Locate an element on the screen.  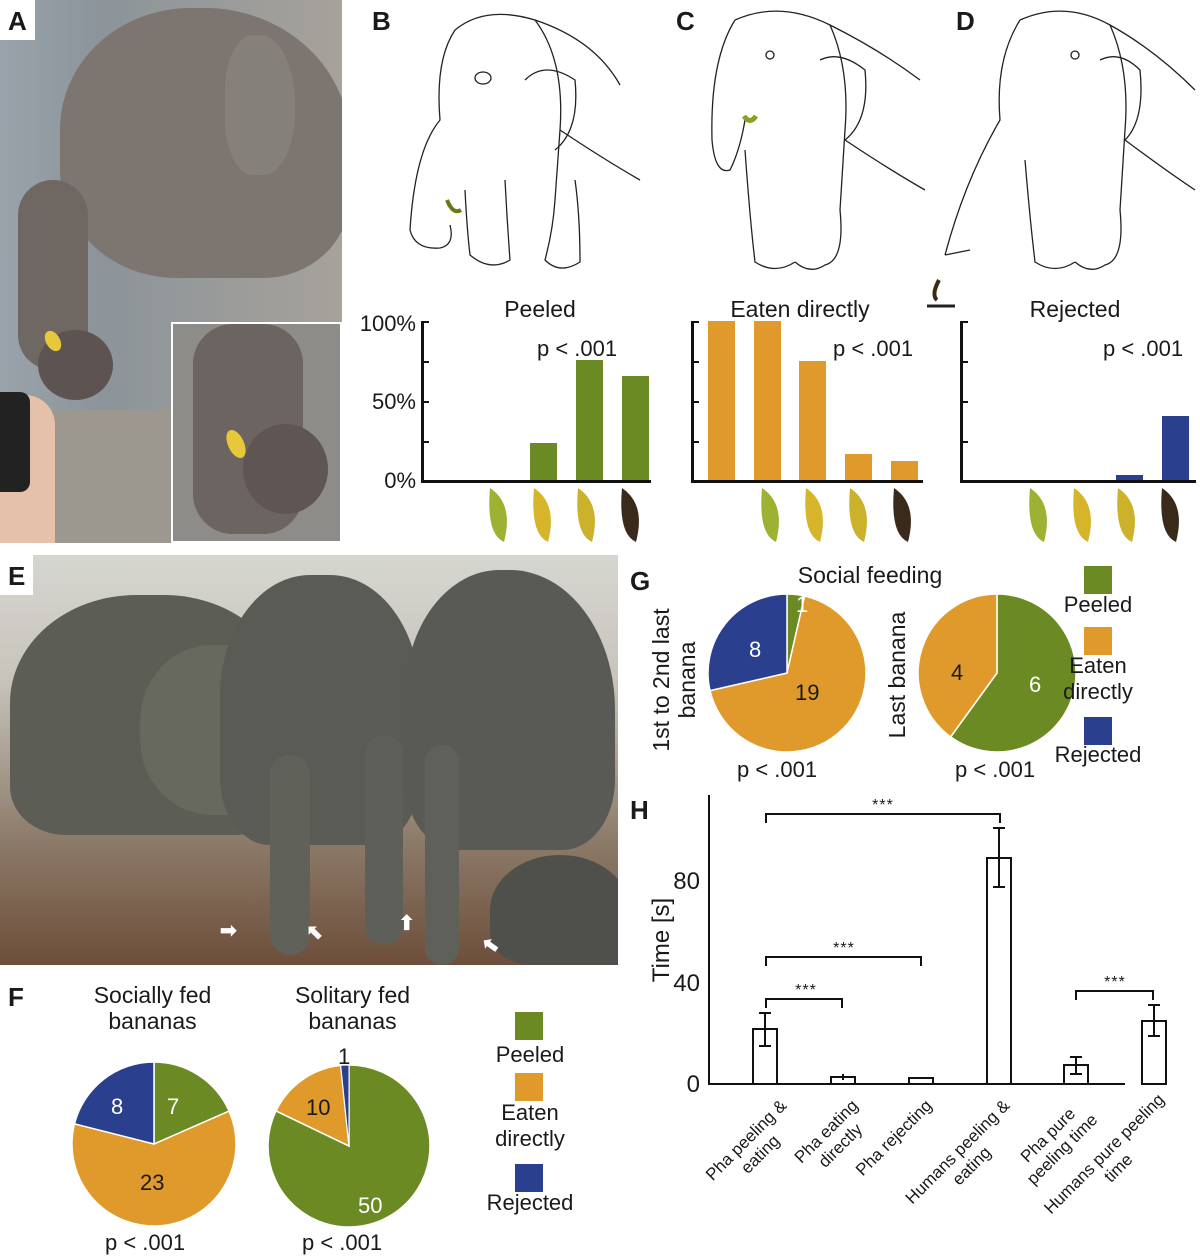
chart-h-y-axis is located at coordinates (709, 940).